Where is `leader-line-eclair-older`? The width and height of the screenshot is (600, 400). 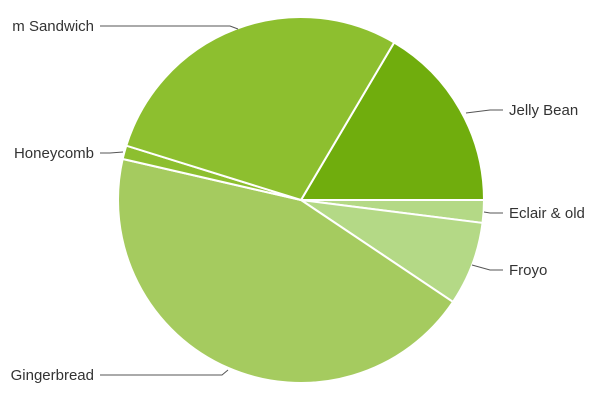
leader-line-eclair-older is located at coordinates (493, 212).